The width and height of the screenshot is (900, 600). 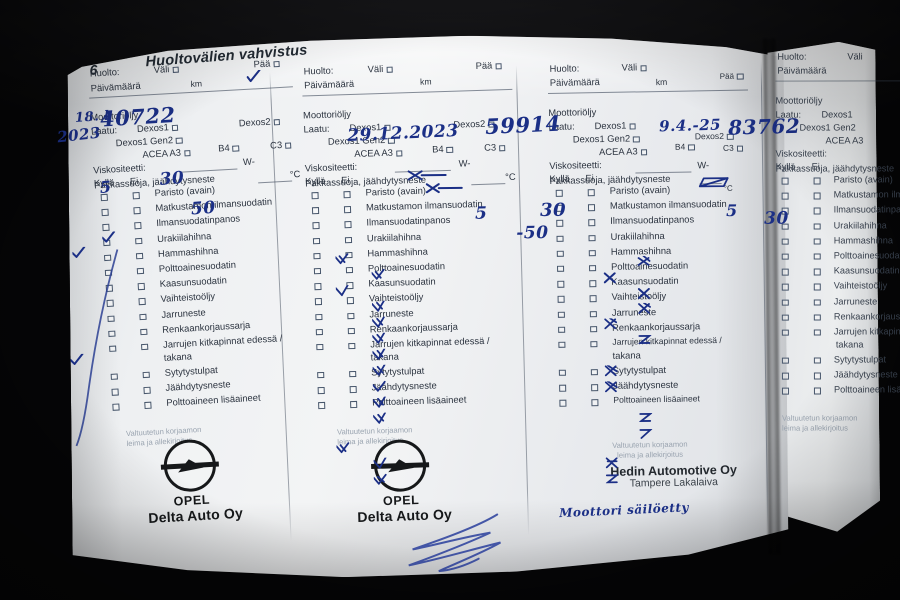 What do you see at coordinates (837, 303) in the screenshot?
I see `checklist-row: Jarruneste` at bounding box center [837, 303].